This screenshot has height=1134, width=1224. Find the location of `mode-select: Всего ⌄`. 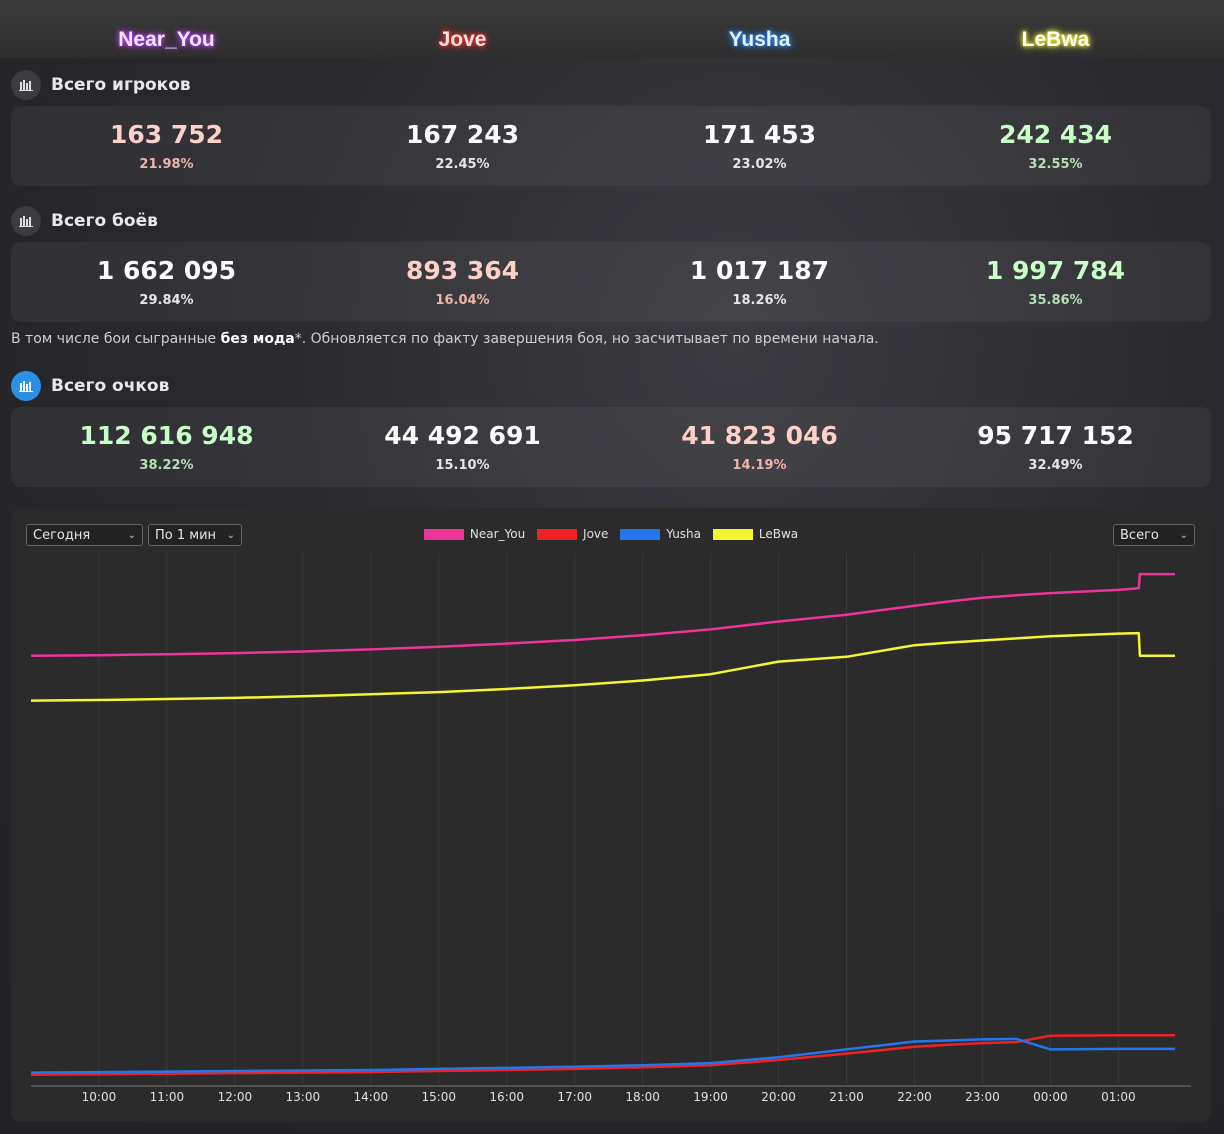

mode-select: Всего ⌄ is located at coordinates (1154, 535).